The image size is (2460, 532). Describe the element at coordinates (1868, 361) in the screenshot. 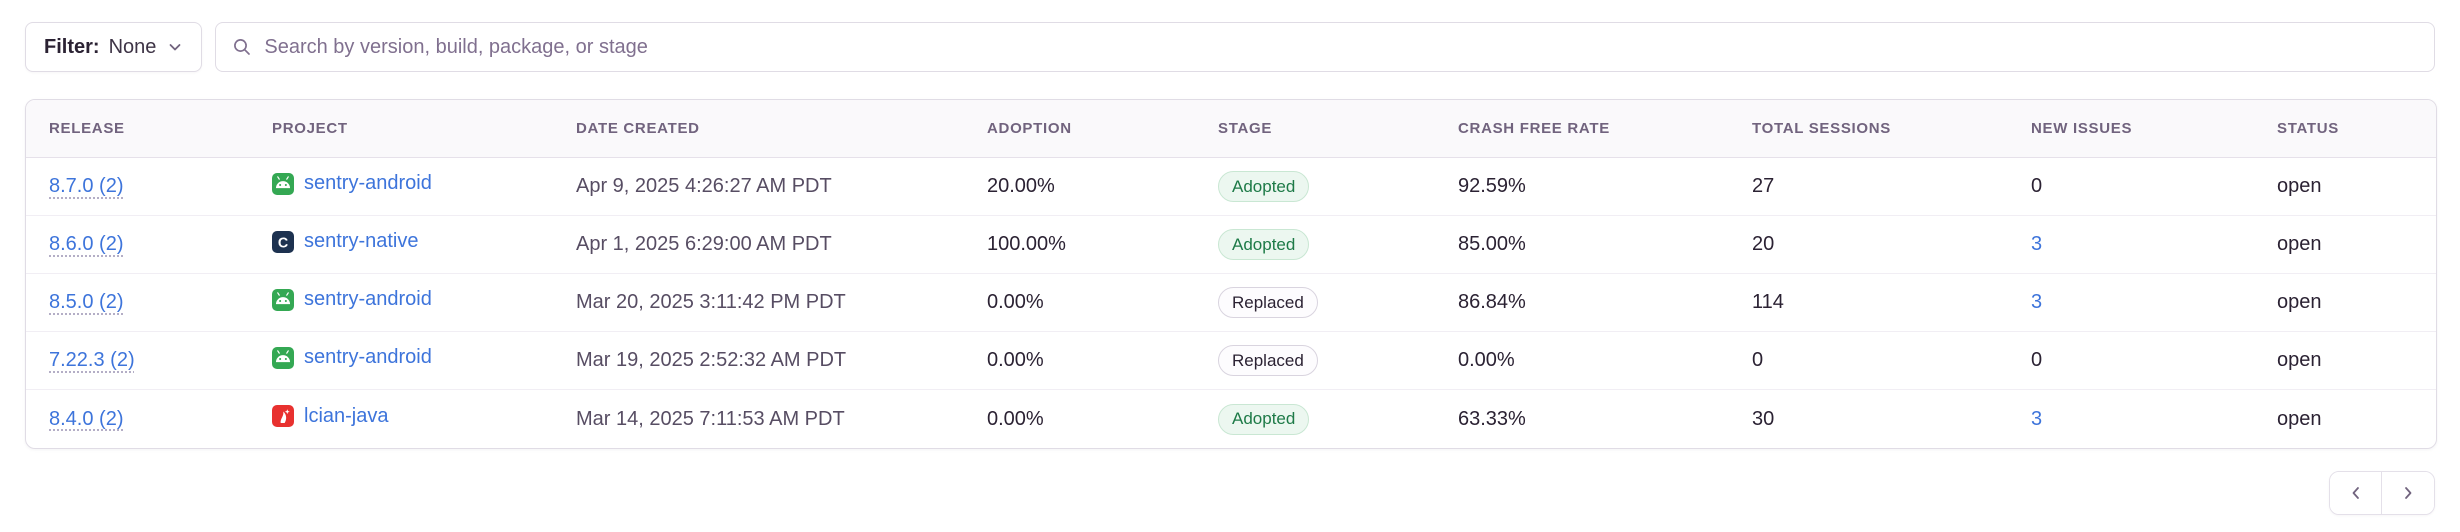

I see `total-sessions-value: 0` at that location.